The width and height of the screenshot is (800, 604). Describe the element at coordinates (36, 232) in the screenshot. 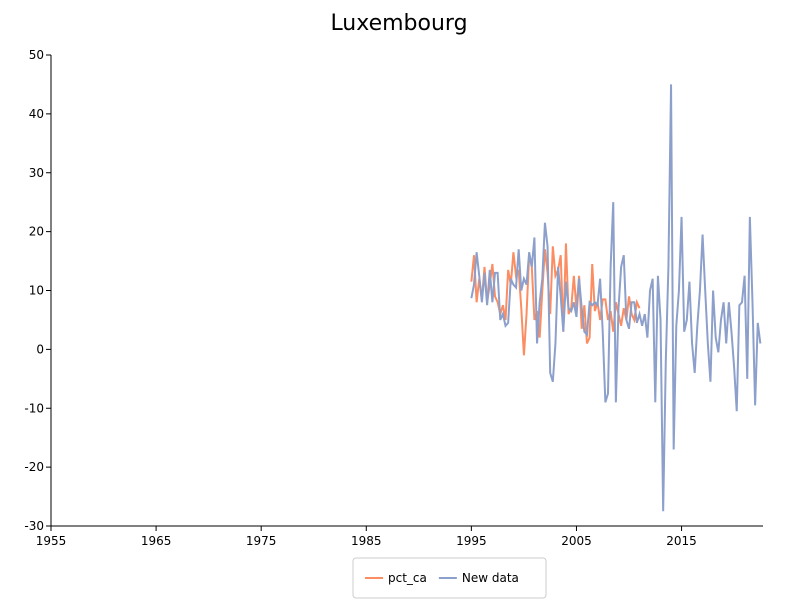

I see `y-tick-label: 20` at that location.